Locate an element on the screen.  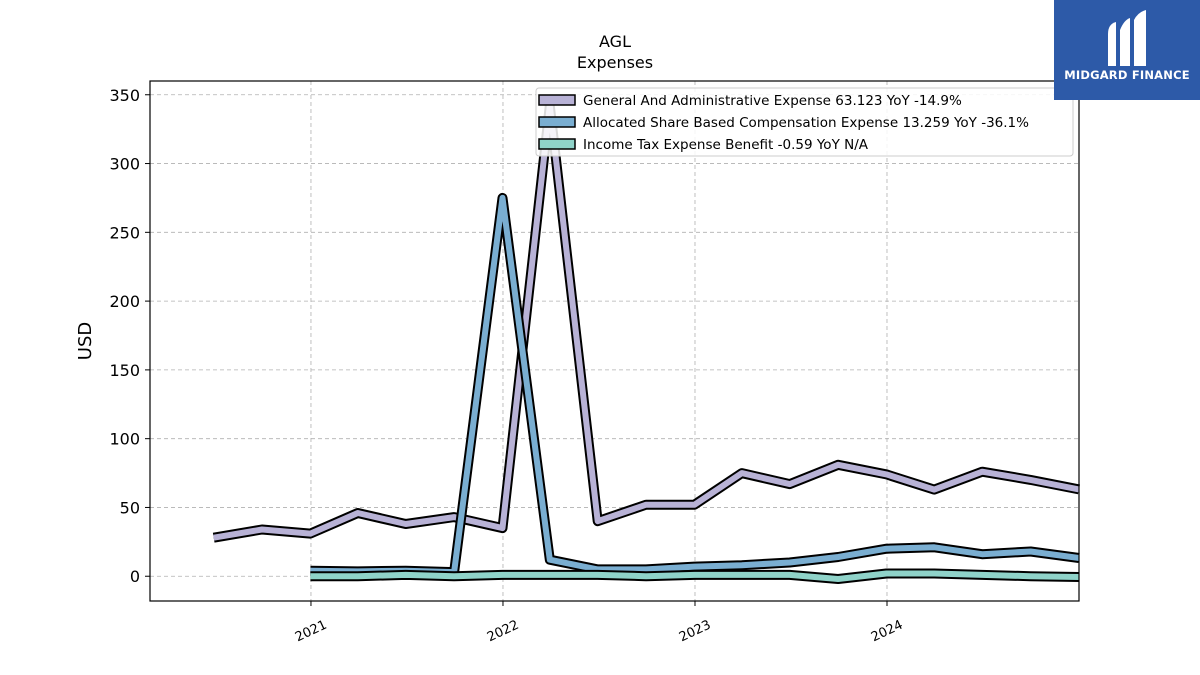
y-tick-label: 350 is located at coordinates (124, 95).